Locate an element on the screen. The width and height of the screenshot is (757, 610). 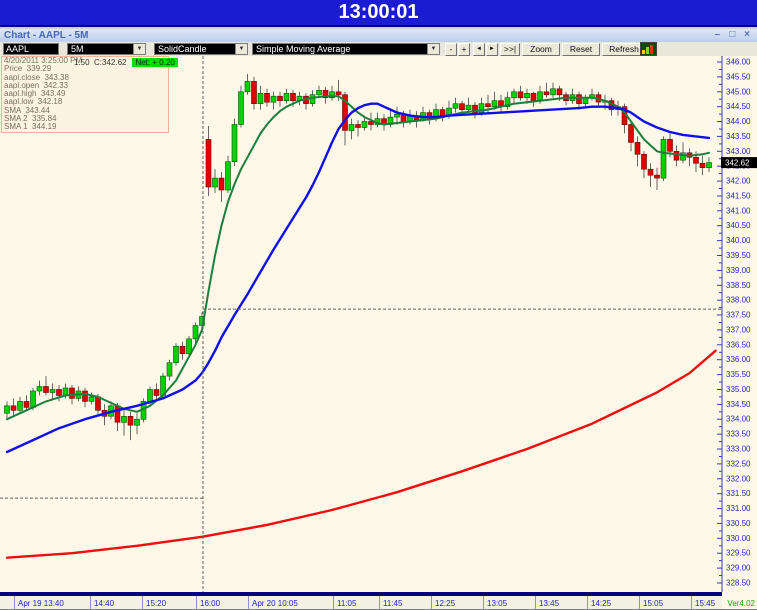
time-axis-label: 13:45 is located at coordinates (549, 603).